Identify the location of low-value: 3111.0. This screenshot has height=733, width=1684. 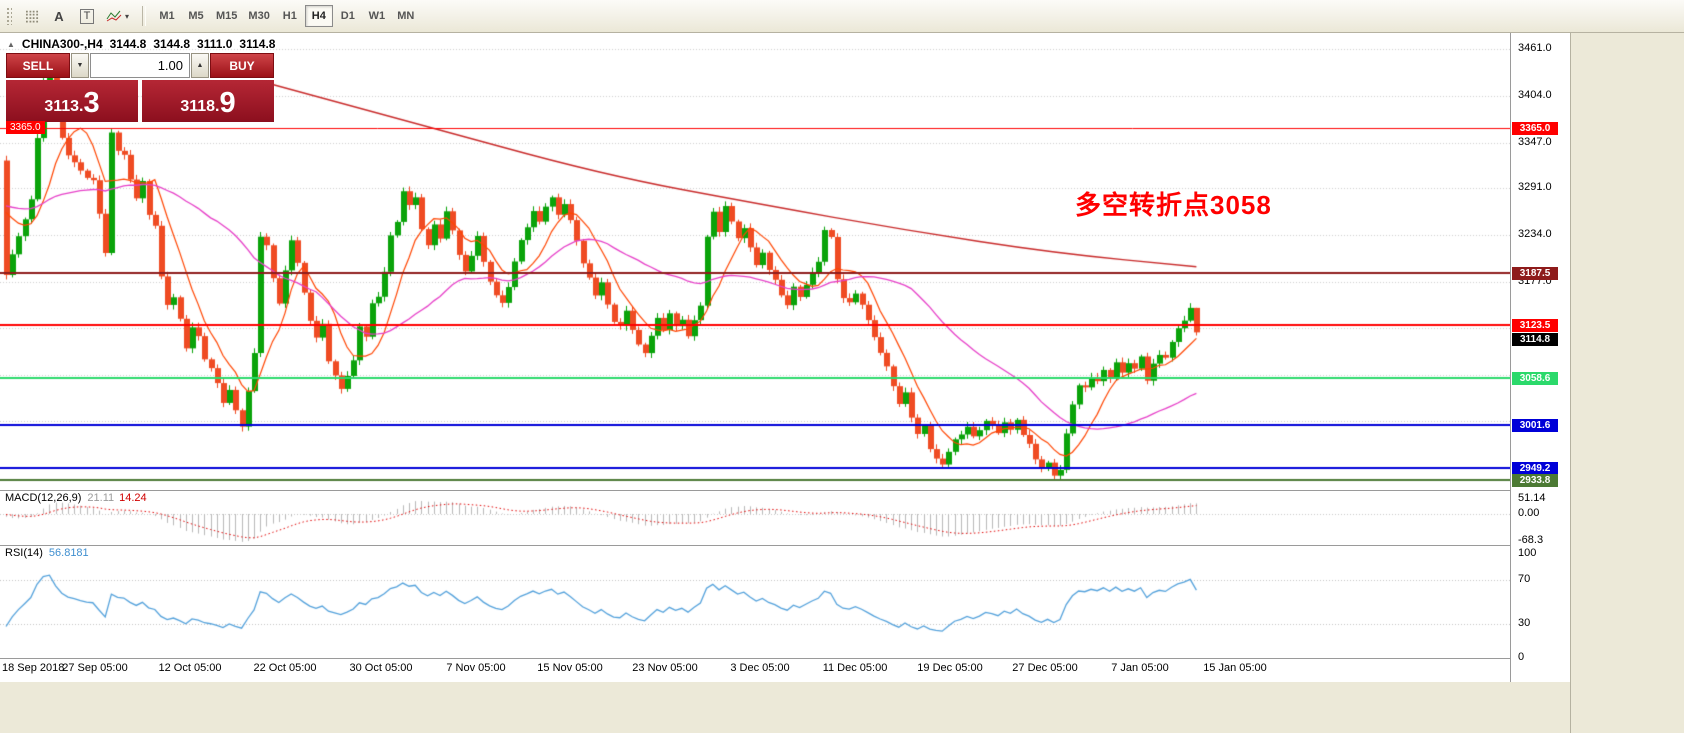
(215, 44).